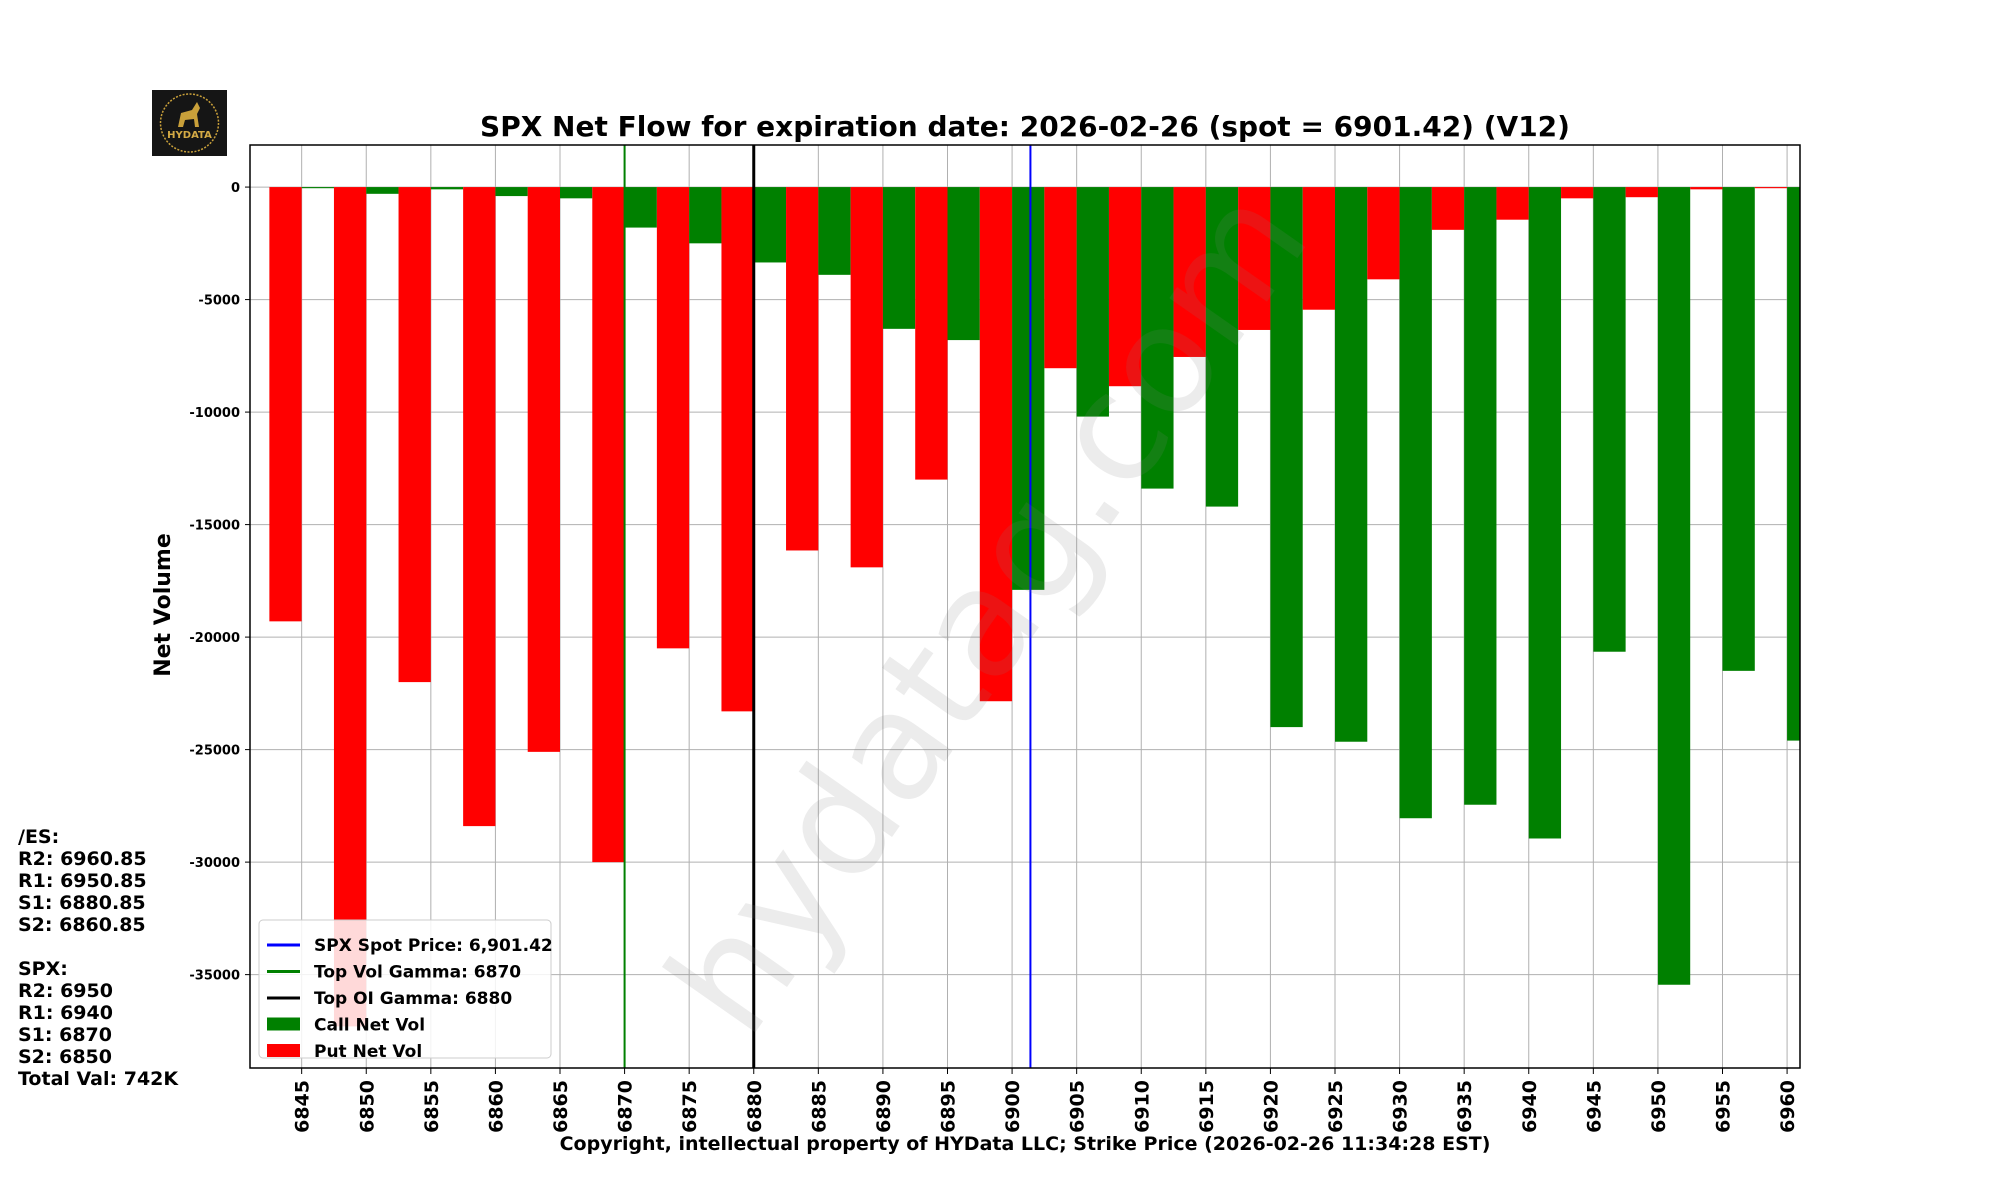 The image size is (2000, 1200). Describe the element at coordinates (367, 1106) in the screenshot. I see `x-tick-label: 6850` at that location.